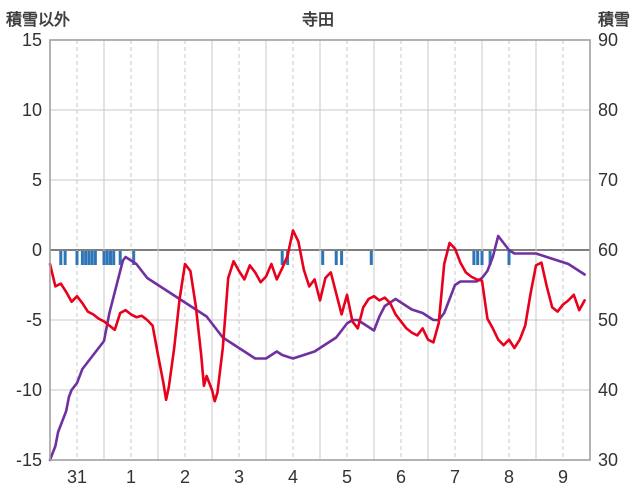 This screenshot has height=501, width=636. Describe the element at coordinates (608, 110) in the screenshot. I see `svg-text: 80` at that location.